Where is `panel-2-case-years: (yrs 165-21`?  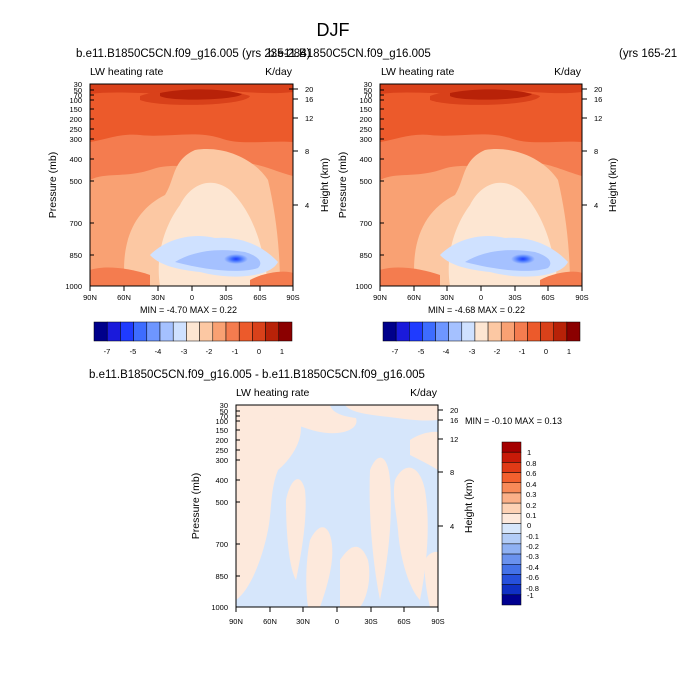
panel-2-case-years: (yrs 165-21 is located at coordinates (648, 54).